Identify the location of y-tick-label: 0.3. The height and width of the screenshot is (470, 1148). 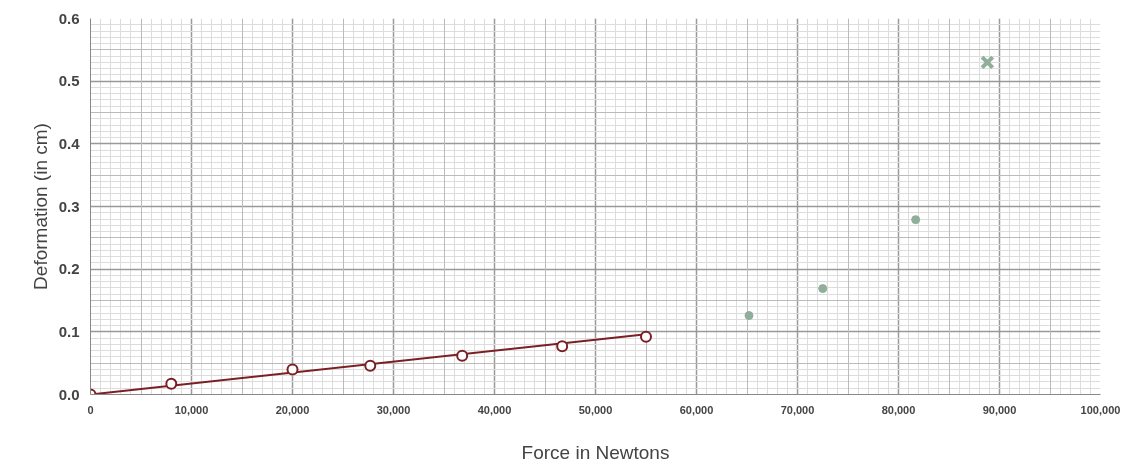
(69, 206).